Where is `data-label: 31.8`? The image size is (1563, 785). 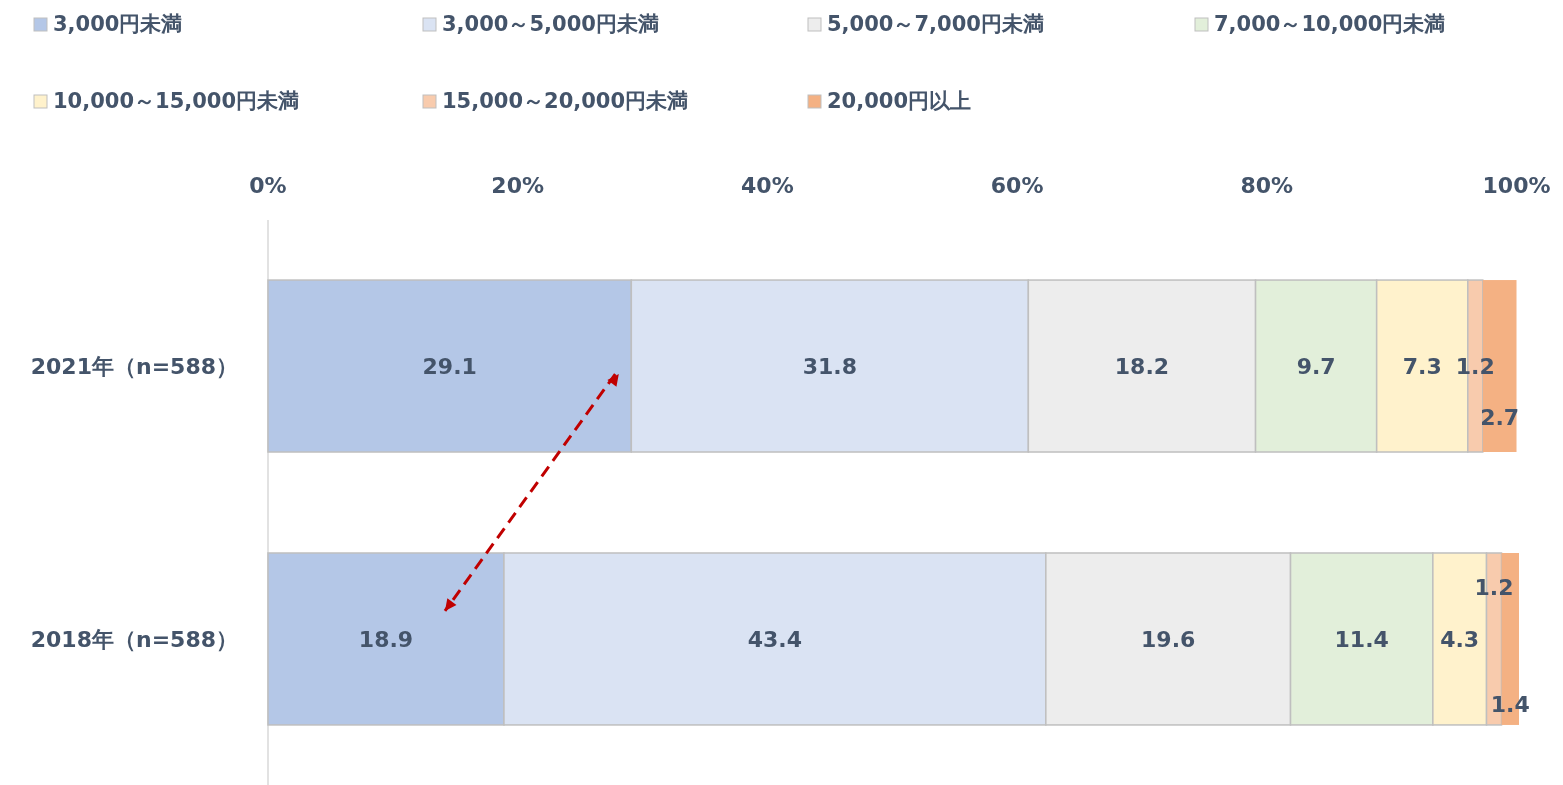
data-label: 31.8 is located at coordinates (829, 366).